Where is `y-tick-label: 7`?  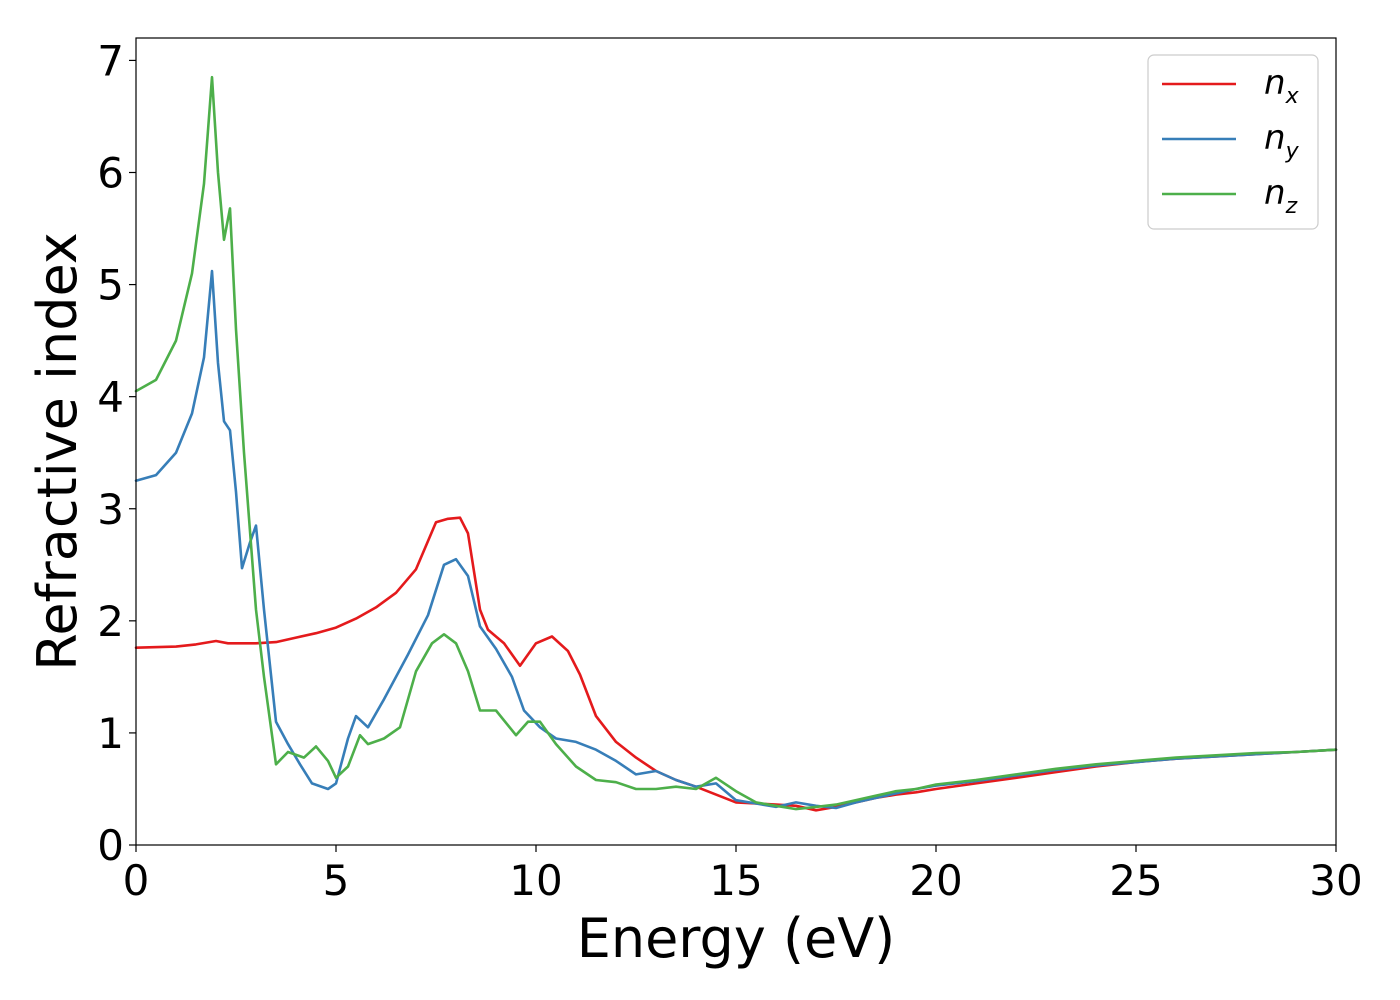
y-tick-label: 7 is located at coordinates (110, 60).